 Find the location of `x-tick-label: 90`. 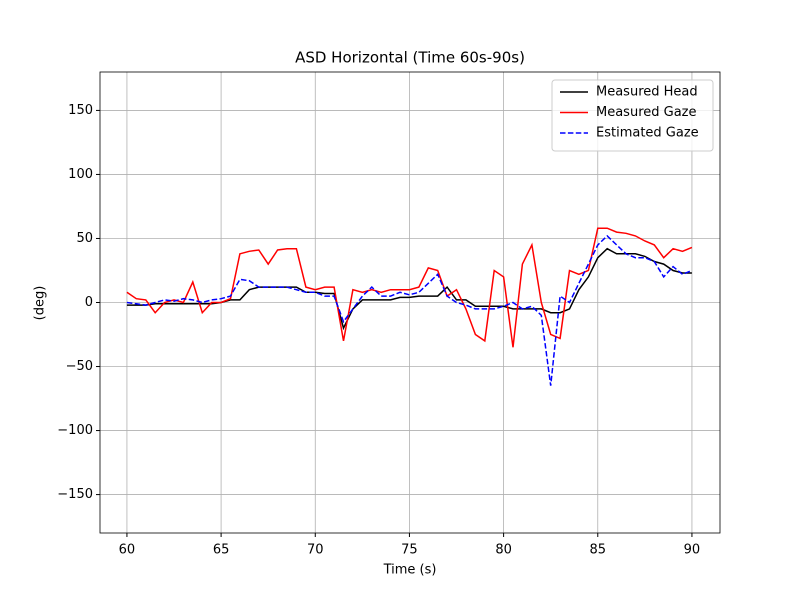

x-tick-label: 90 is located at coordinates (692, 550).